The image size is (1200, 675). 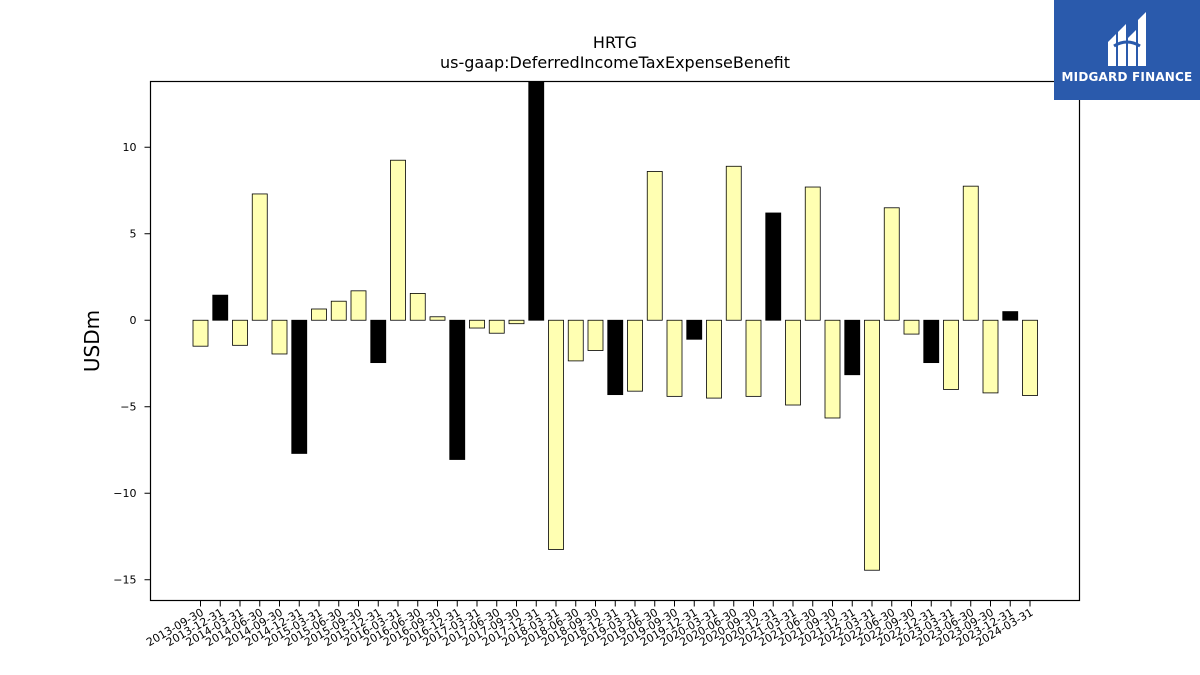 I want to click on y-tick-label: −5, so click(x=128, y=407).